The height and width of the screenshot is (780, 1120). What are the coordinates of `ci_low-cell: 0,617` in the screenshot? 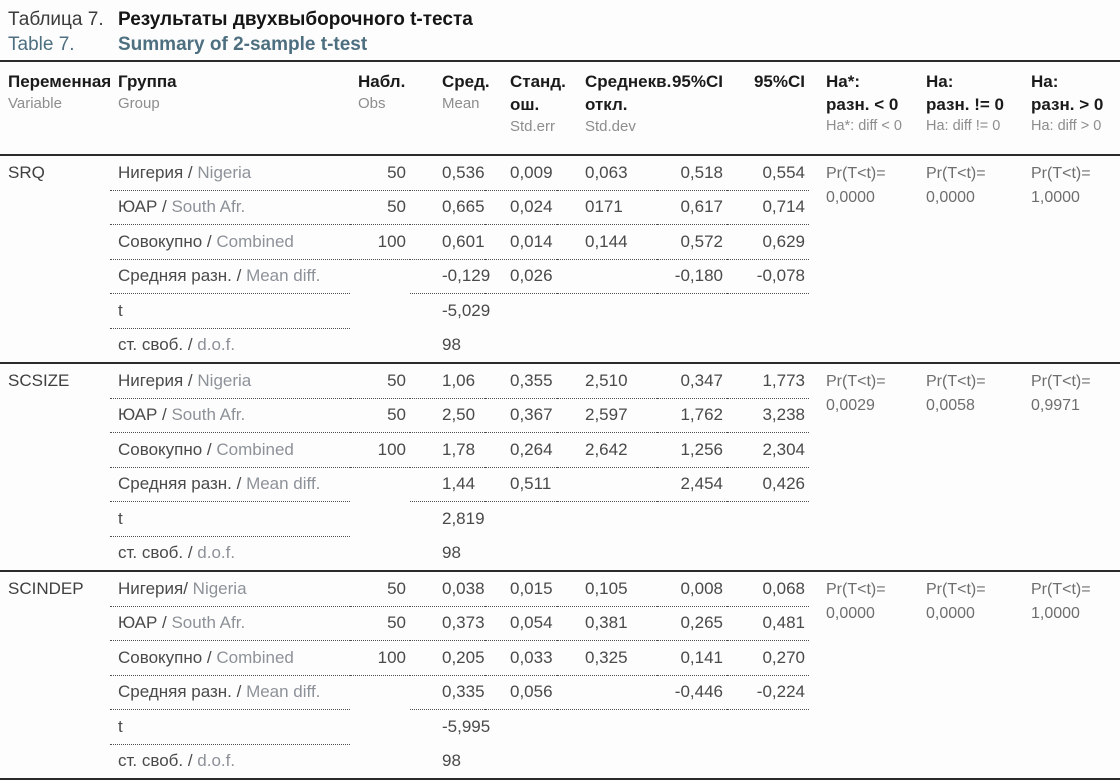 It's located at (692, 207).